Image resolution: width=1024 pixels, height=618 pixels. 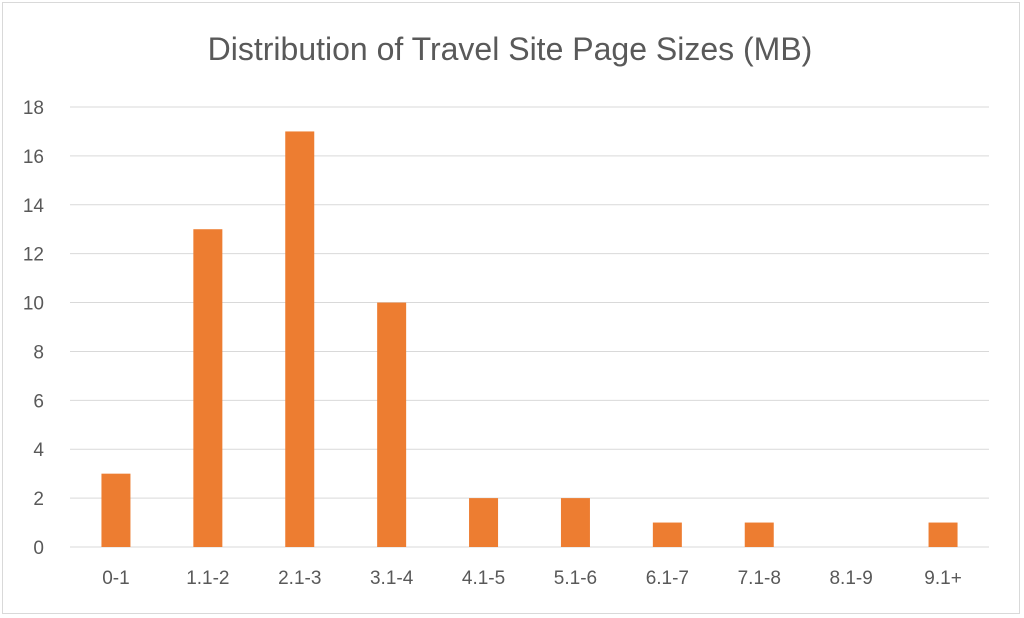 What do you see at coordinates (392, 578) in the screenshot?
I see `x-tick-label: 3.1-4` at bounding box center [392, 578].